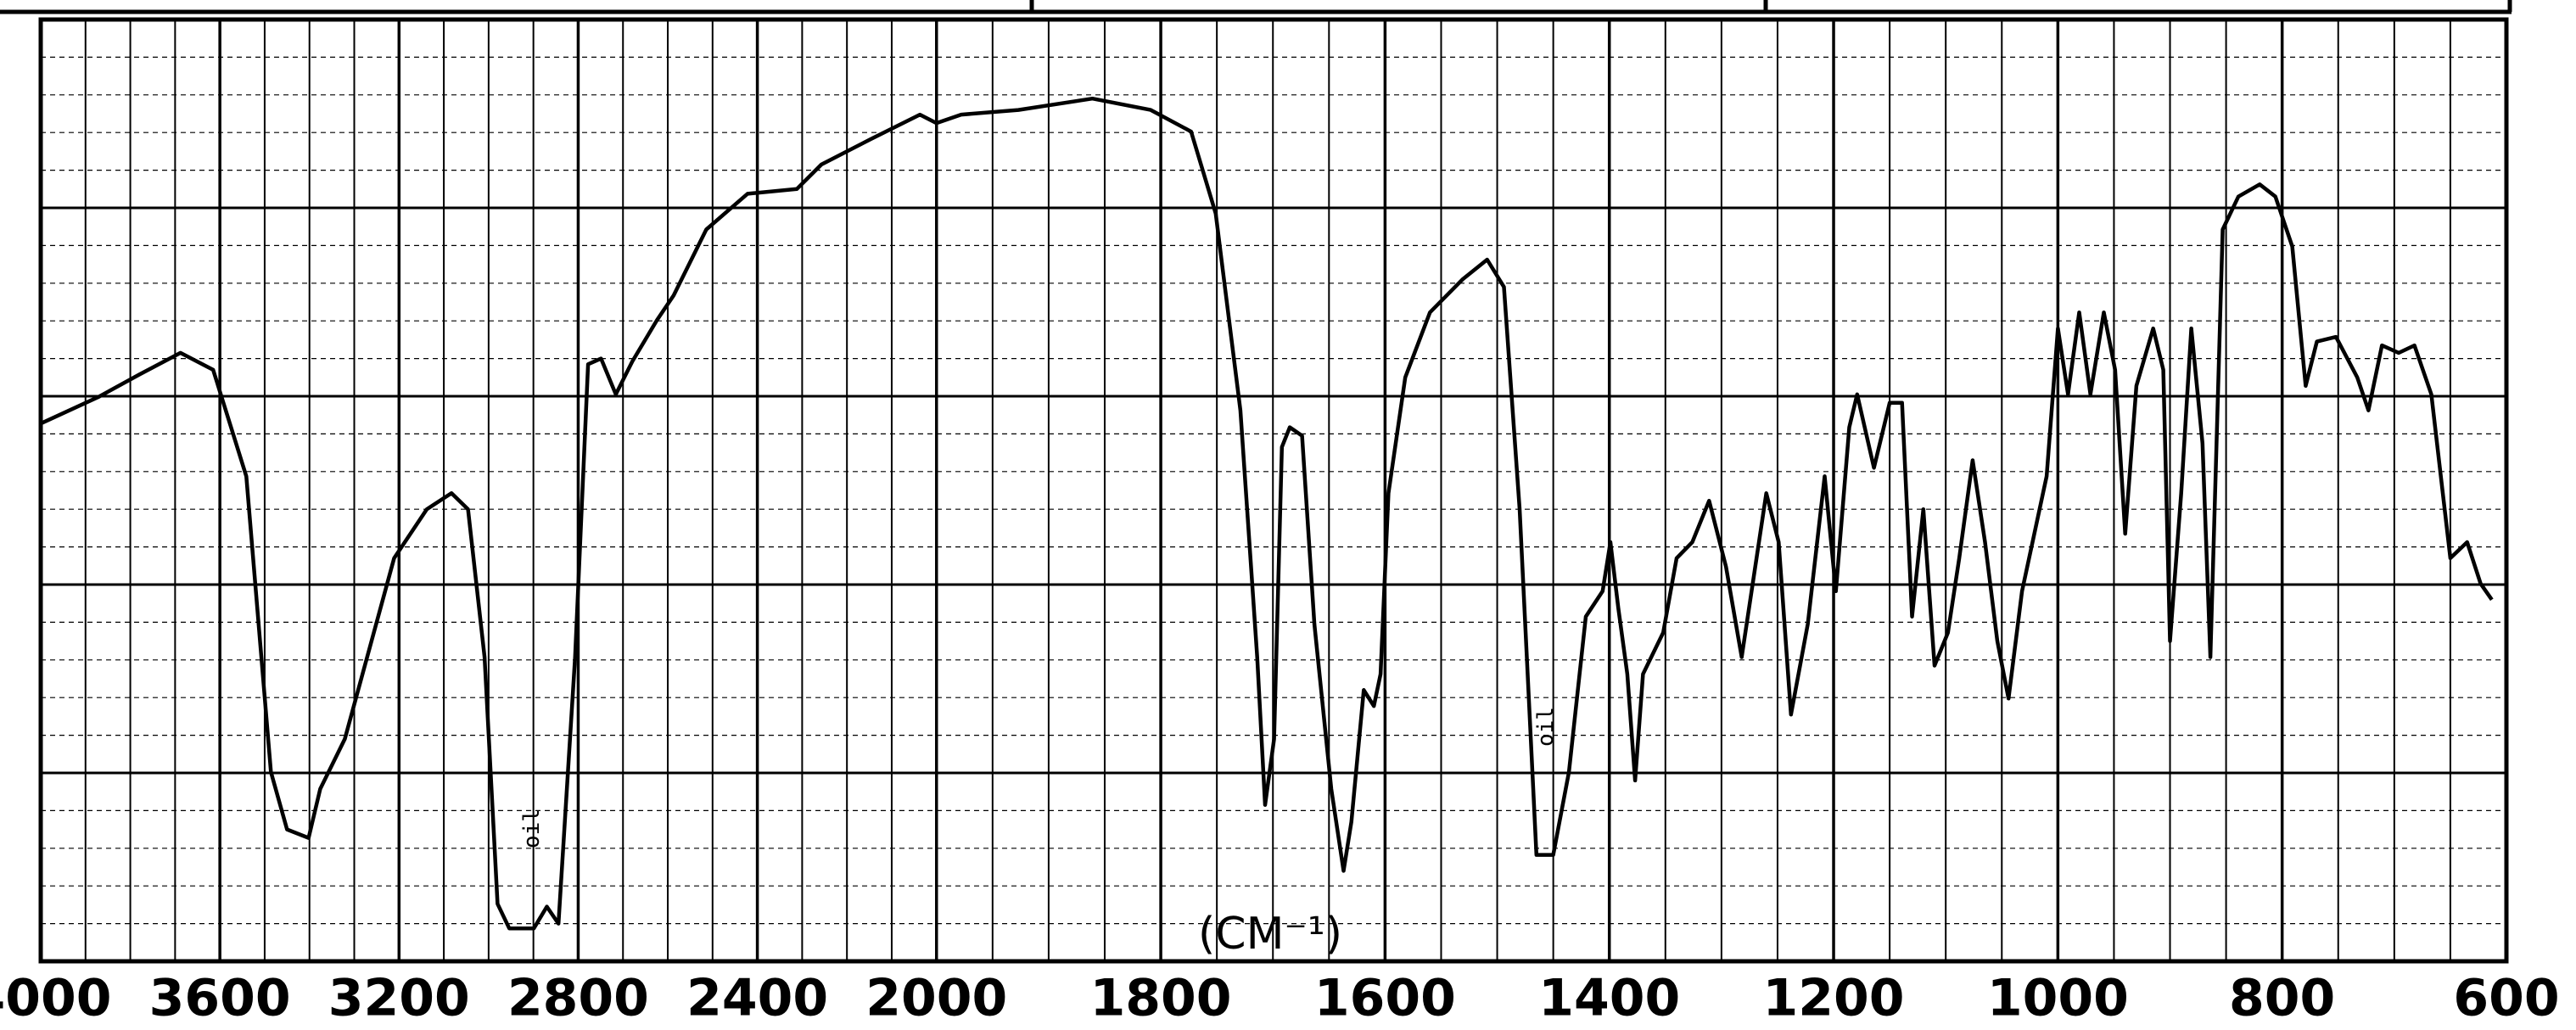 This screenshot has width=2576, height=1030. I want to click on x-tick-label: 2800, so click(578, 999).